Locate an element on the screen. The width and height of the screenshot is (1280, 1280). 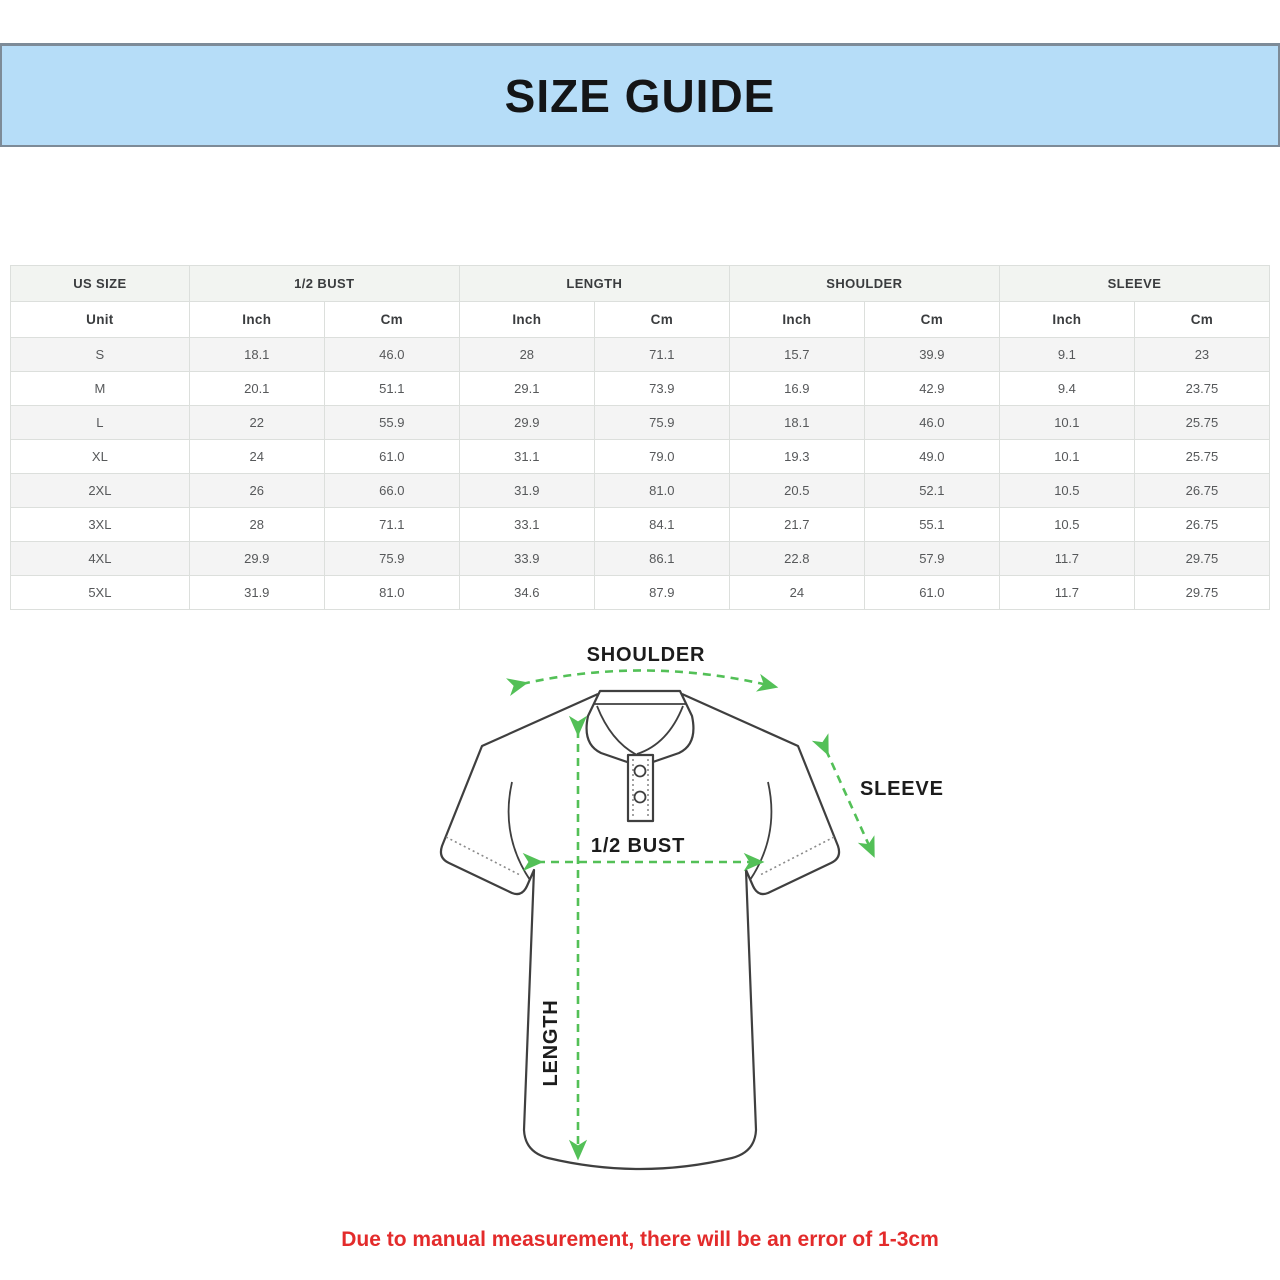
table-cell: 51.1 is located at coordinates (391, 388).